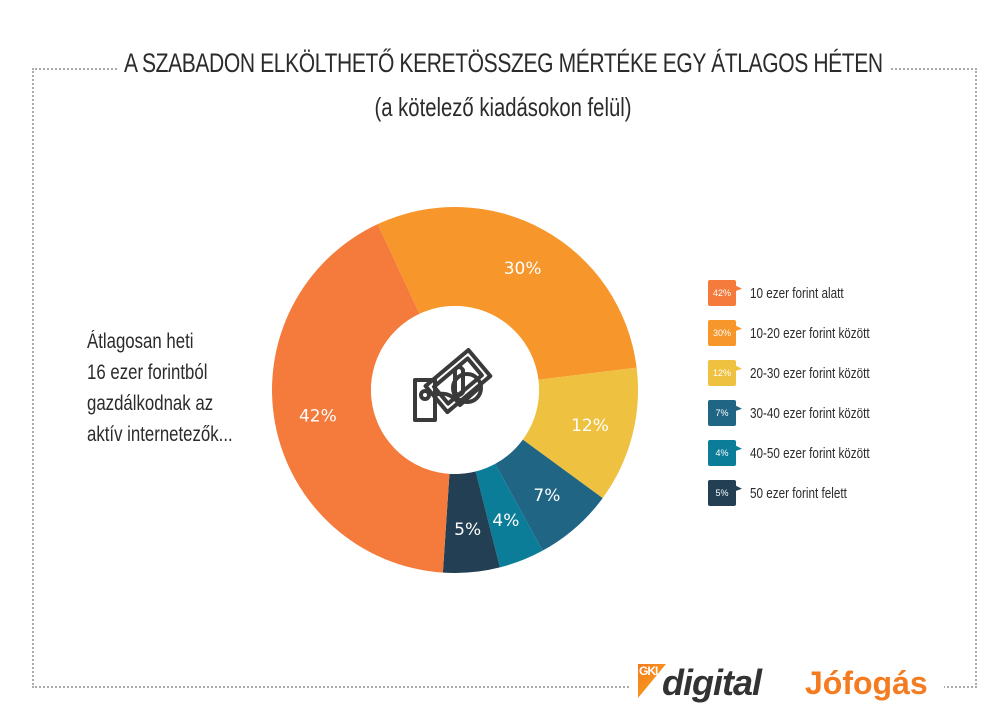 The height and width of the screenshot is (713, 1006). What do you see at coordinates (523, 269) in the screenshot?
I see `slice-label: 30%` at bounding box center [523, 269].